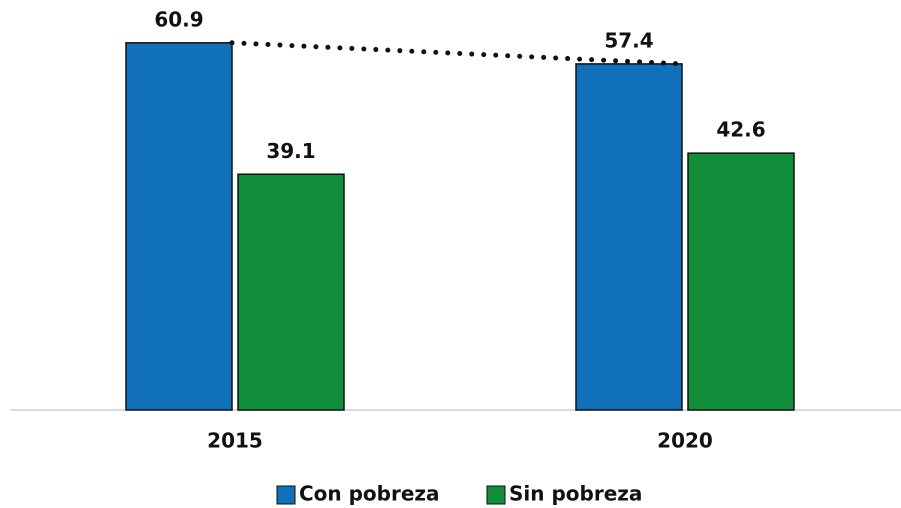 This screenshot has height=508, width=901. I want to click on value-label: 42.6, so click(740, 130).